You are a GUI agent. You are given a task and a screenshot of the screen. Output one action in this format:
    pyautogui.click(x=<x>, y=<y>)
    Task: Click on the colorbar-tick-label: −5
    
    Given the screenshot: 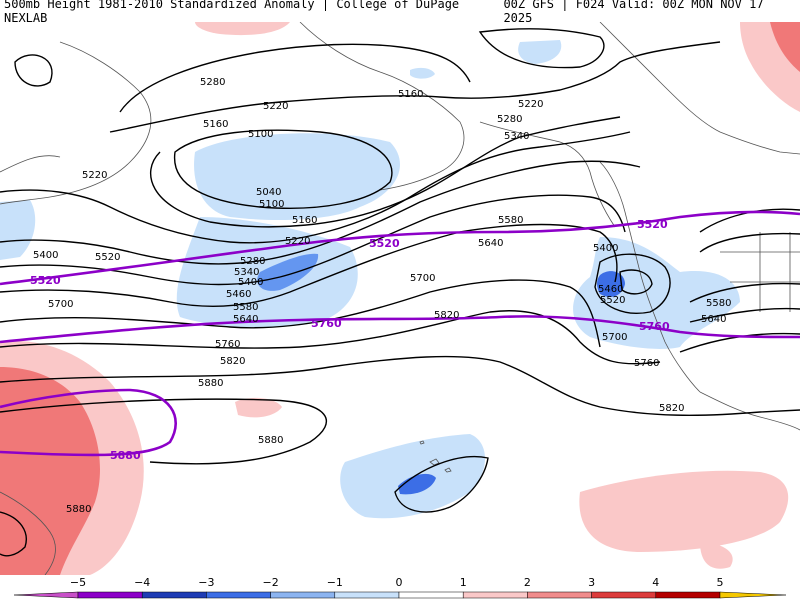 What is the action you would take?
    pyautogui.click(x=78, y=582)
    